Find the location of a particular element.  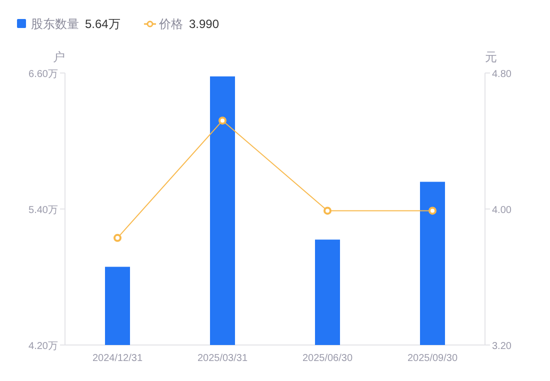

y2-tick-label: 3.20 is located at coordinates (502, 346).